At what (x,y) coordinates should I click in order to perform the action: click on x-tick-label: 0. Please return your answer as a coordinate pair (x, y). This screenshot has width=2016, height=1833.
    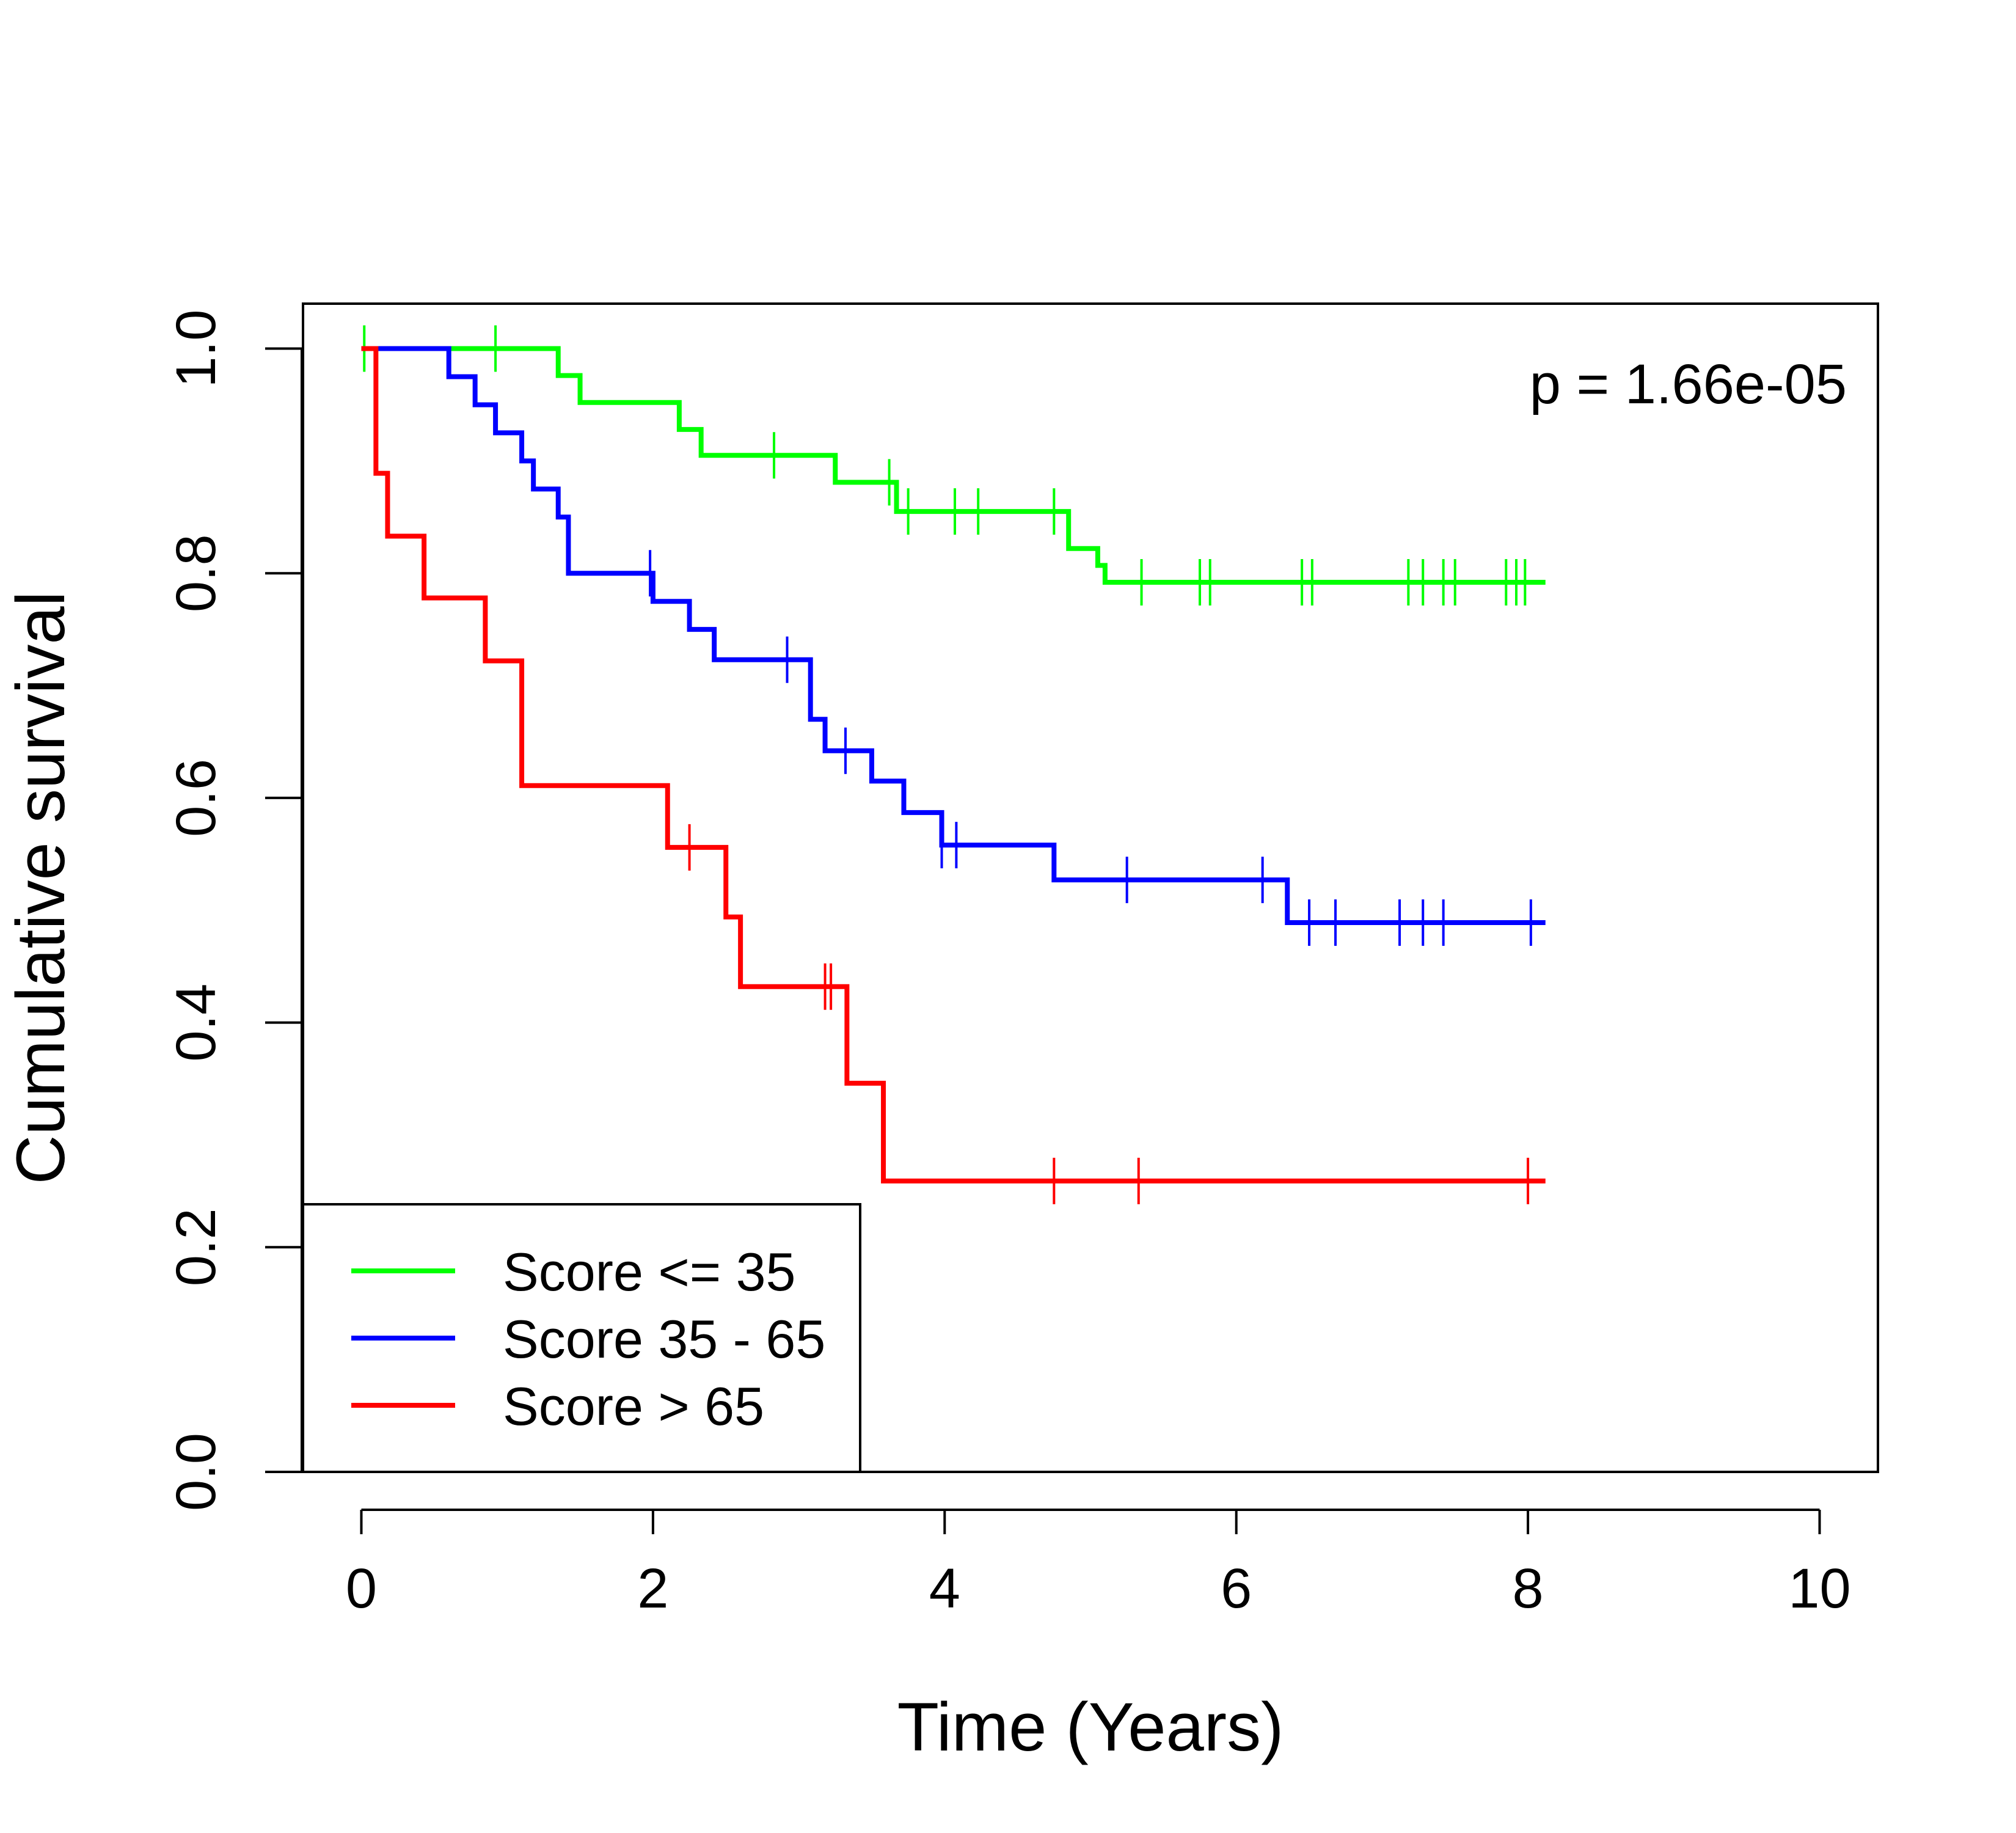
    Looking at the image, I should click on (362, 1588).